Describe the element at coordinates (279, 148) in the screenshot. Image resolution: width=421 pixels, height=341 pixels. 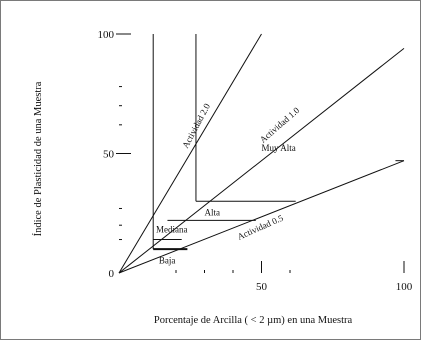
I see `region-label-muy-alta: Muy Alta` at that location.